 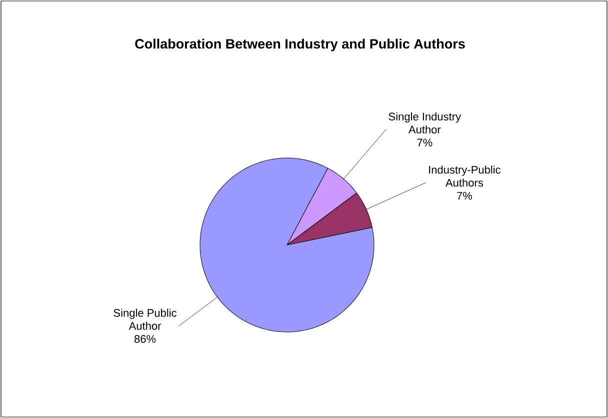 I want to click on slice-label: Single Public Author, so click(x=145, y=319).